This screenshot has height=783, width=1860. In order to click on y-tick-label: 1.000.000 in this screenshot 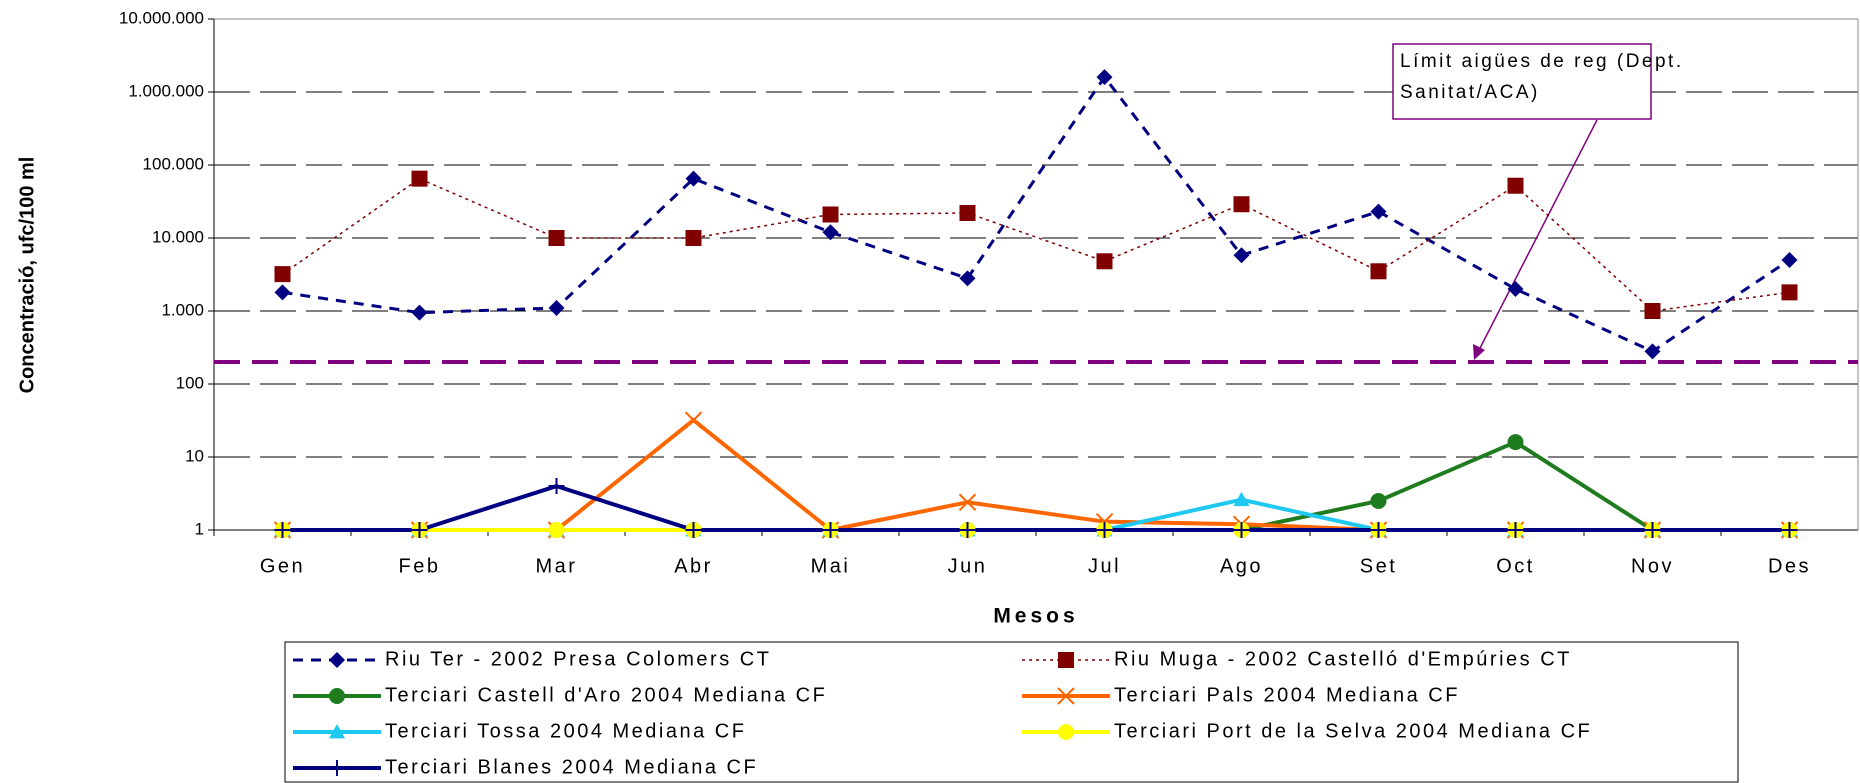, I will do `click(166, 90)`.